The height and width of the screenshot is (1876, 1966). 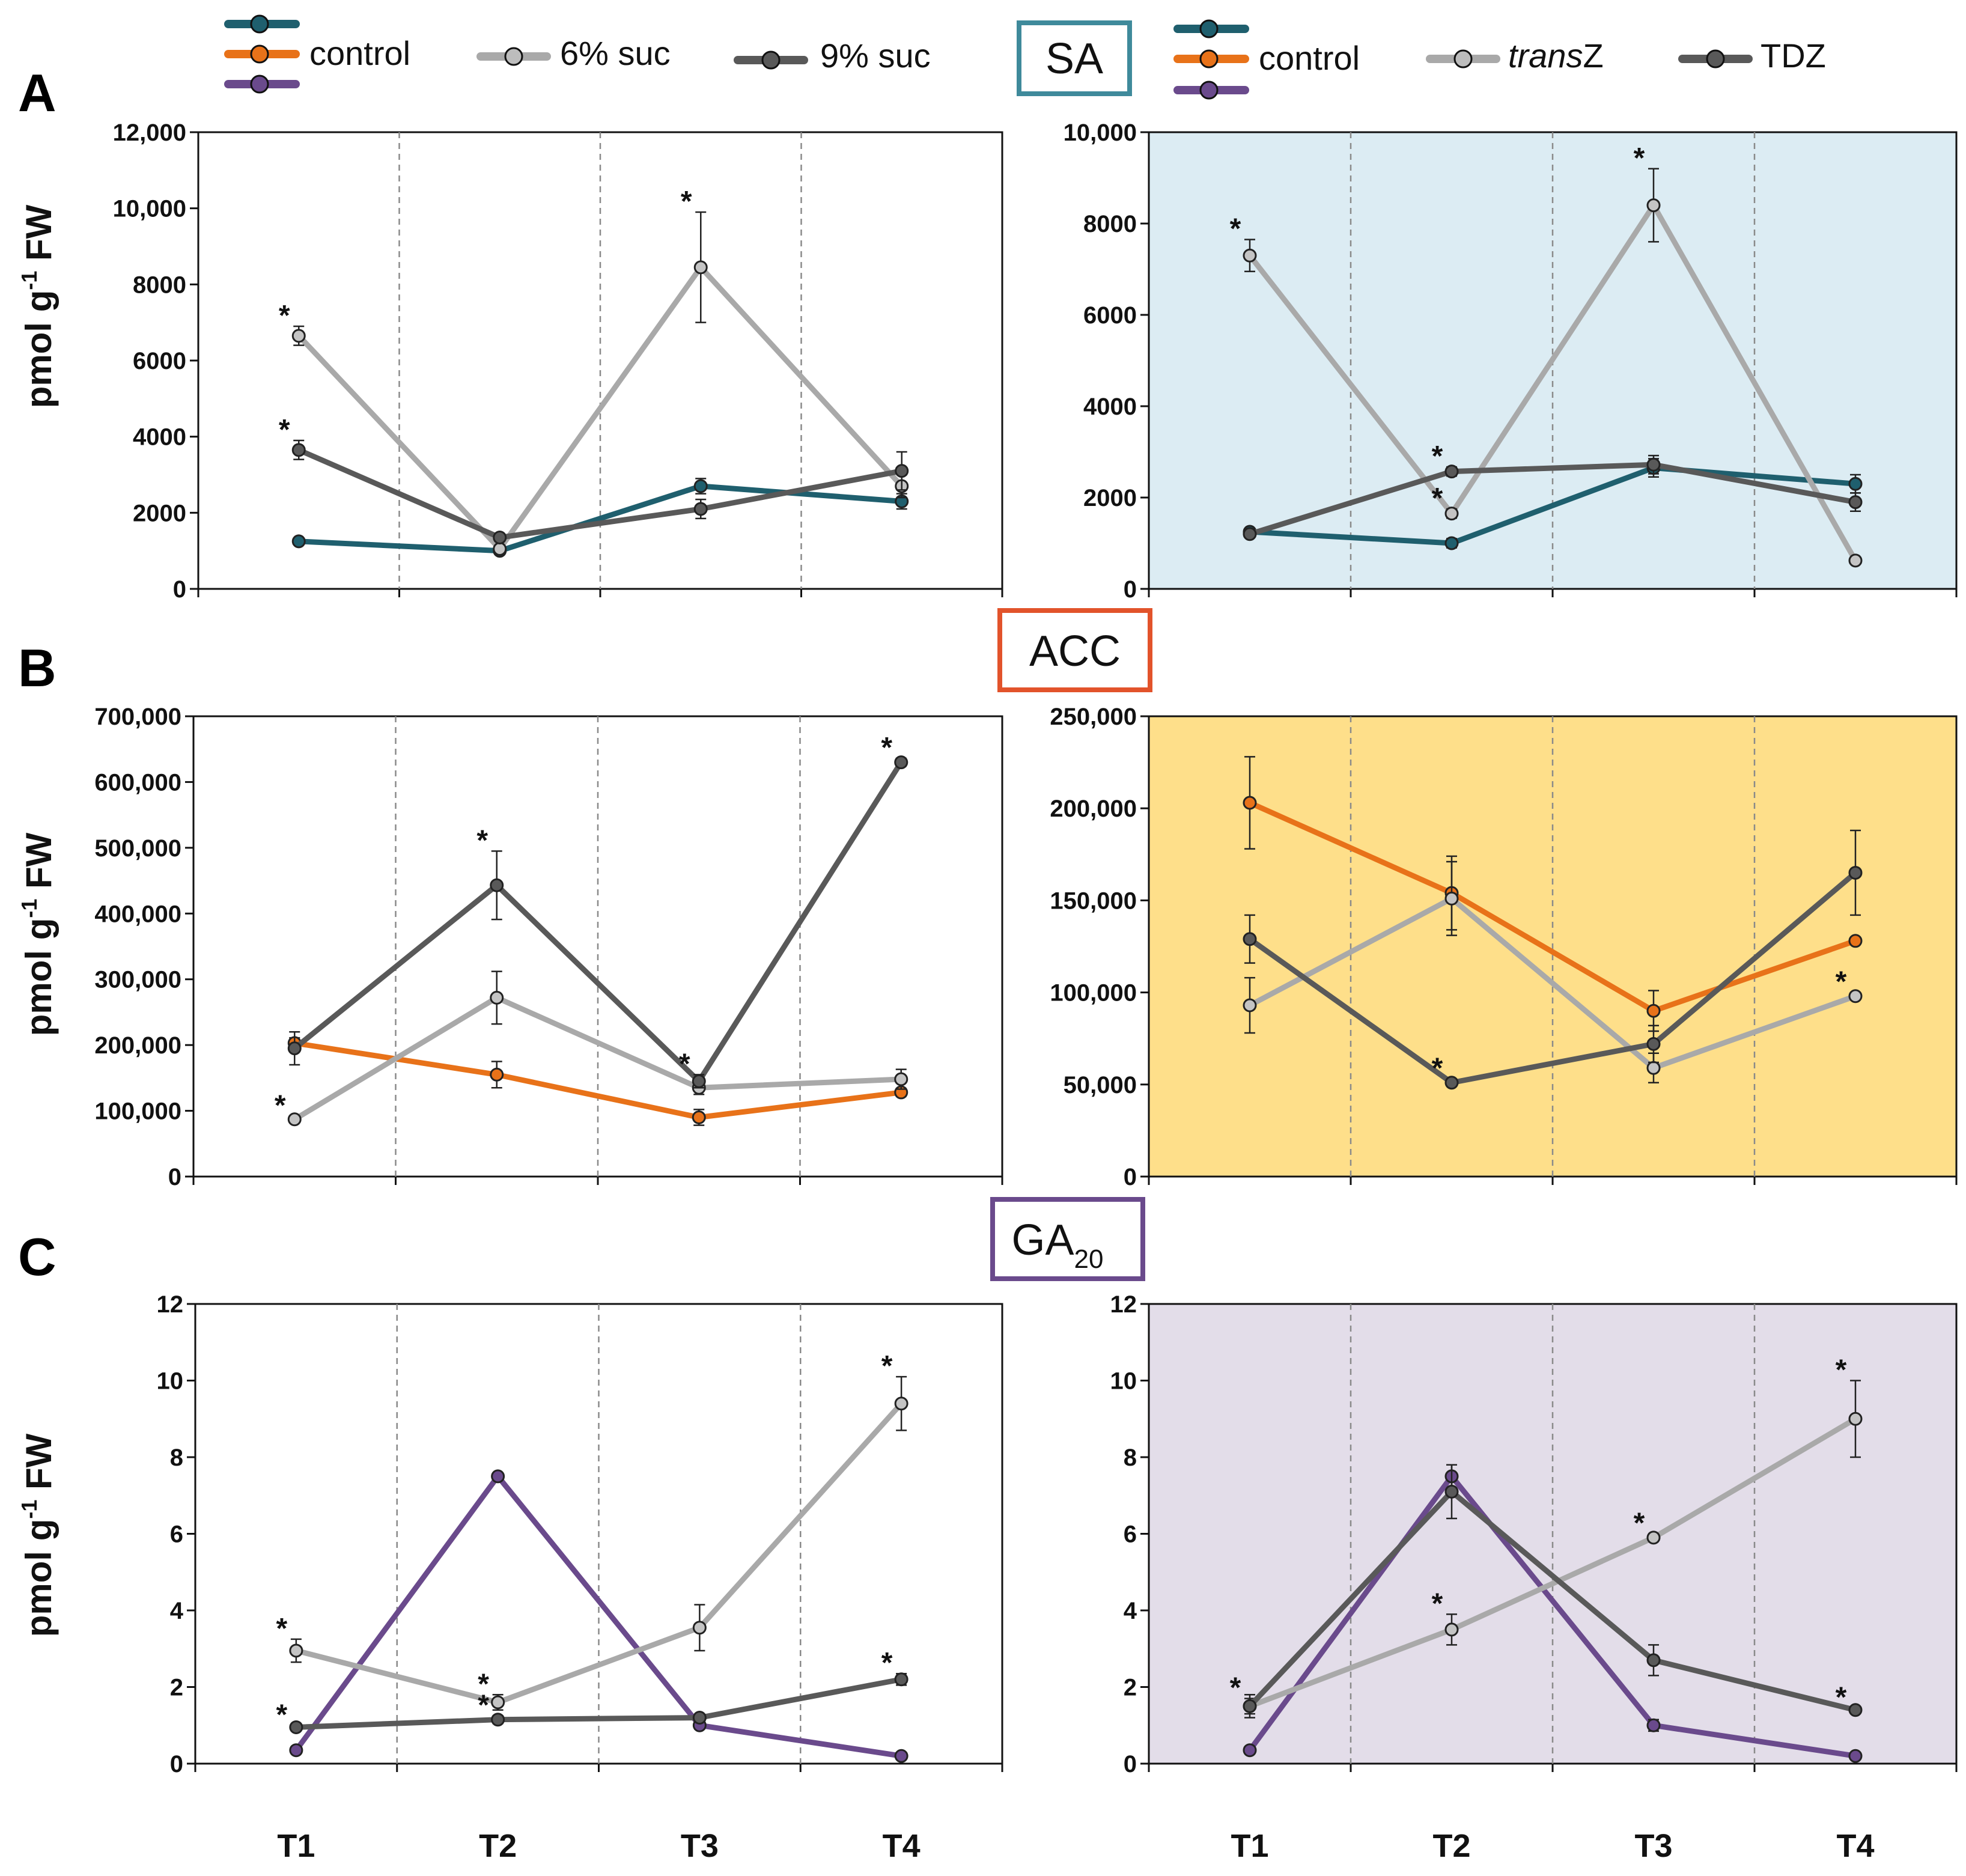 I want to click on y-tick-label: 2000, so click(x=159, y=513).